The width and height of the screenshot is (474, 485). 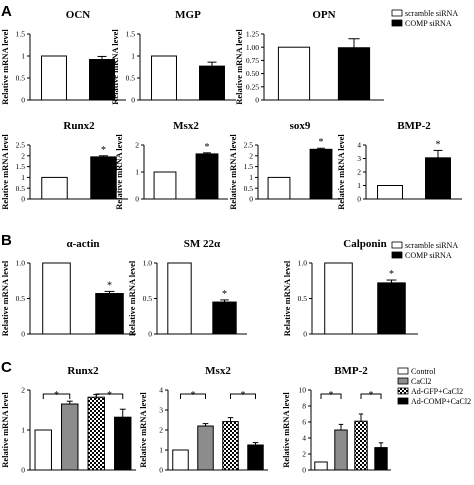 What do you see at coordinates (252, 47) in the screenshot?
I see `y-tick-label: 1.00` at bounding box center [252, 47].